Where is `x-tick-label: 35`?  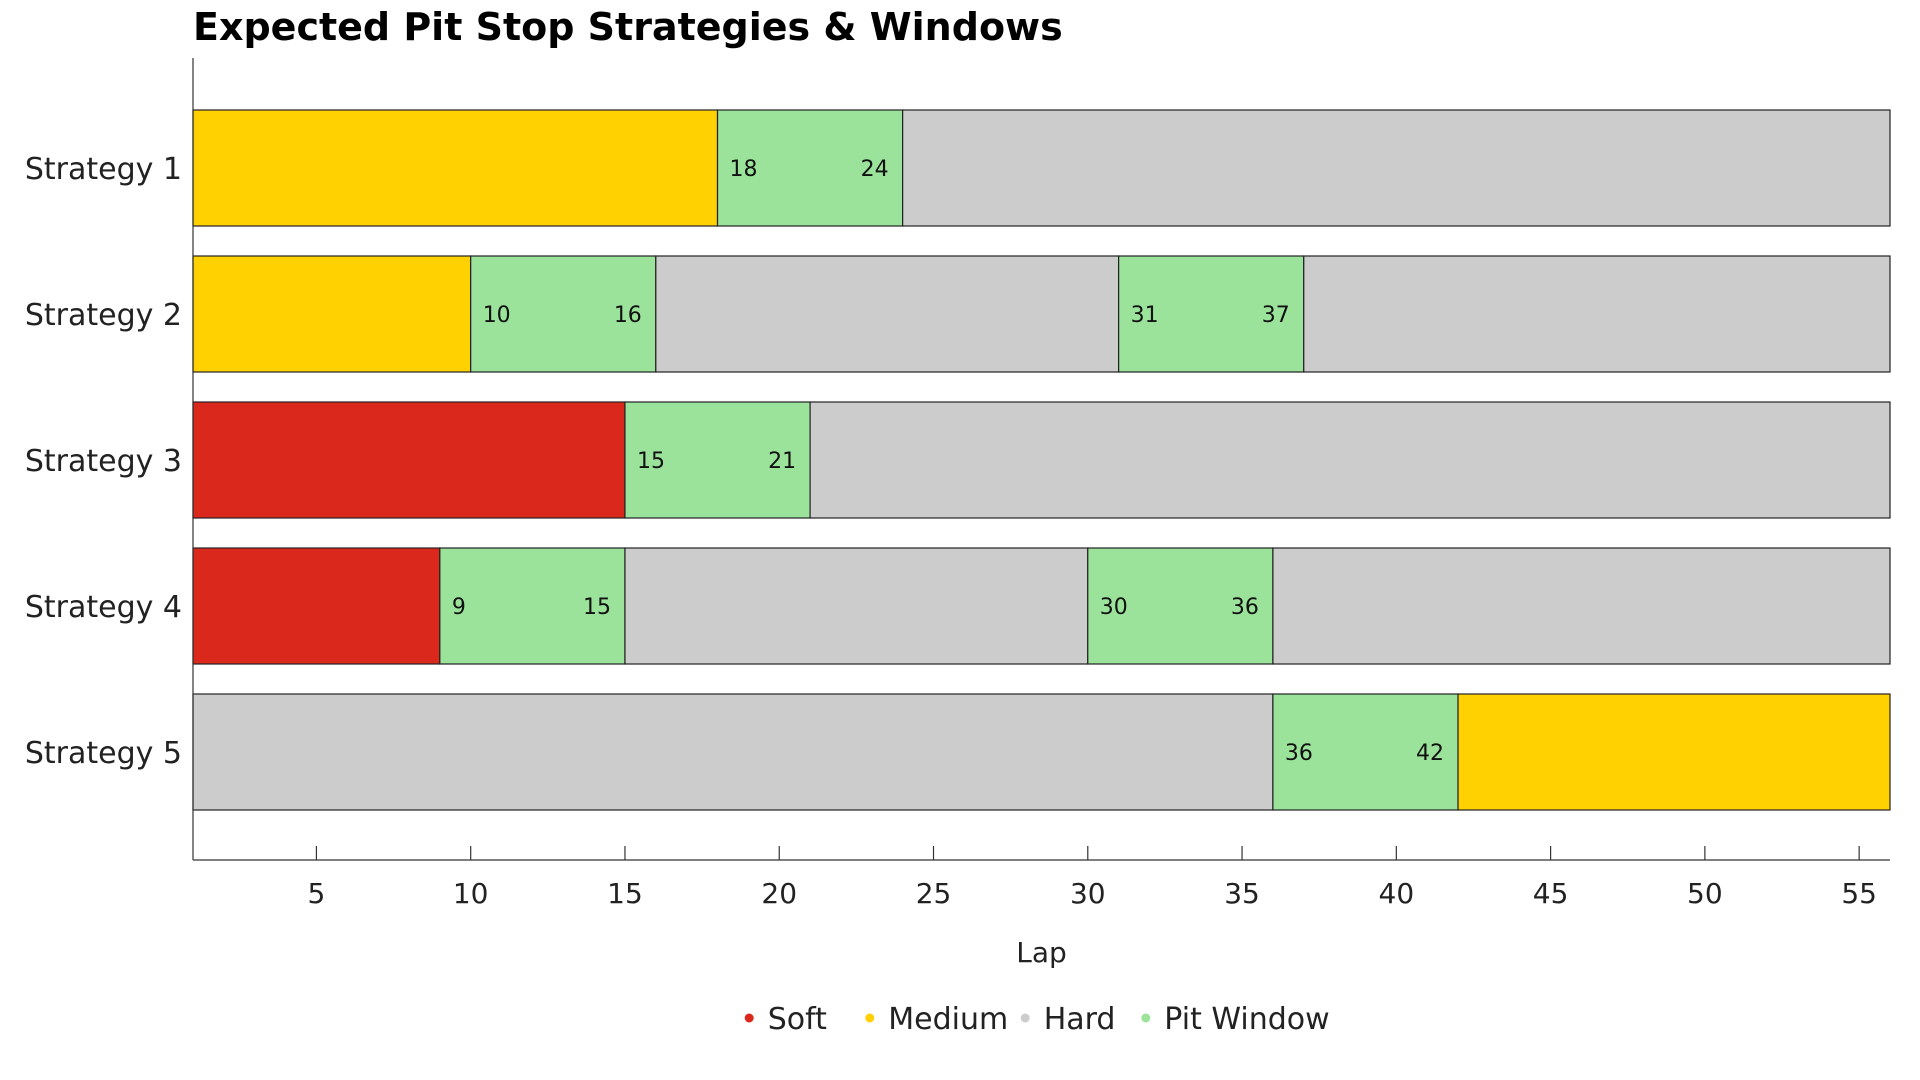
x-tick-label: 35 is located at coordinates (1242, 893).